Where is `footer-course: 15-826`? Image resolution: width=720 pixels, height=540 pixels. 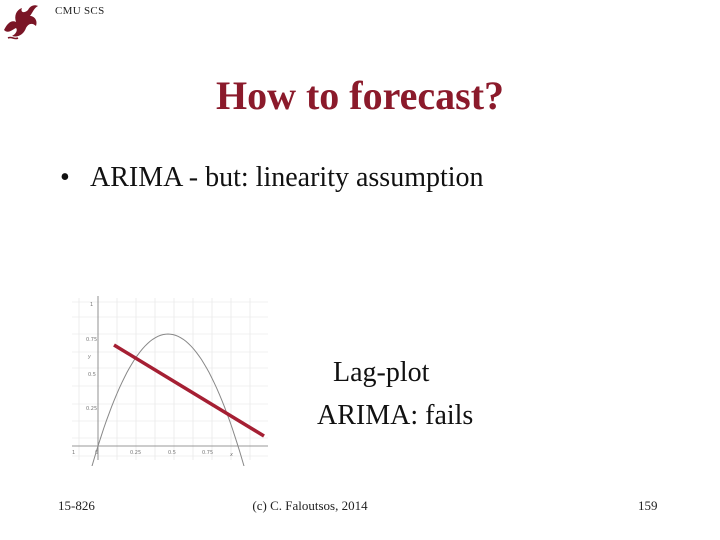
footer-course: 15-826 is located at coordinates (76, 505).